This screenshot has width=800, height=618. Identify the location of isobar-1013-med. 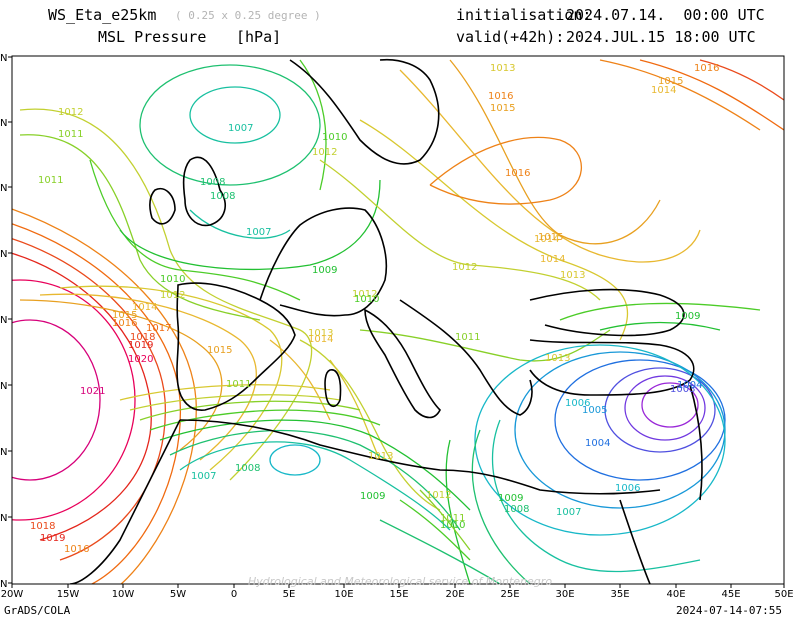
(355, 410).